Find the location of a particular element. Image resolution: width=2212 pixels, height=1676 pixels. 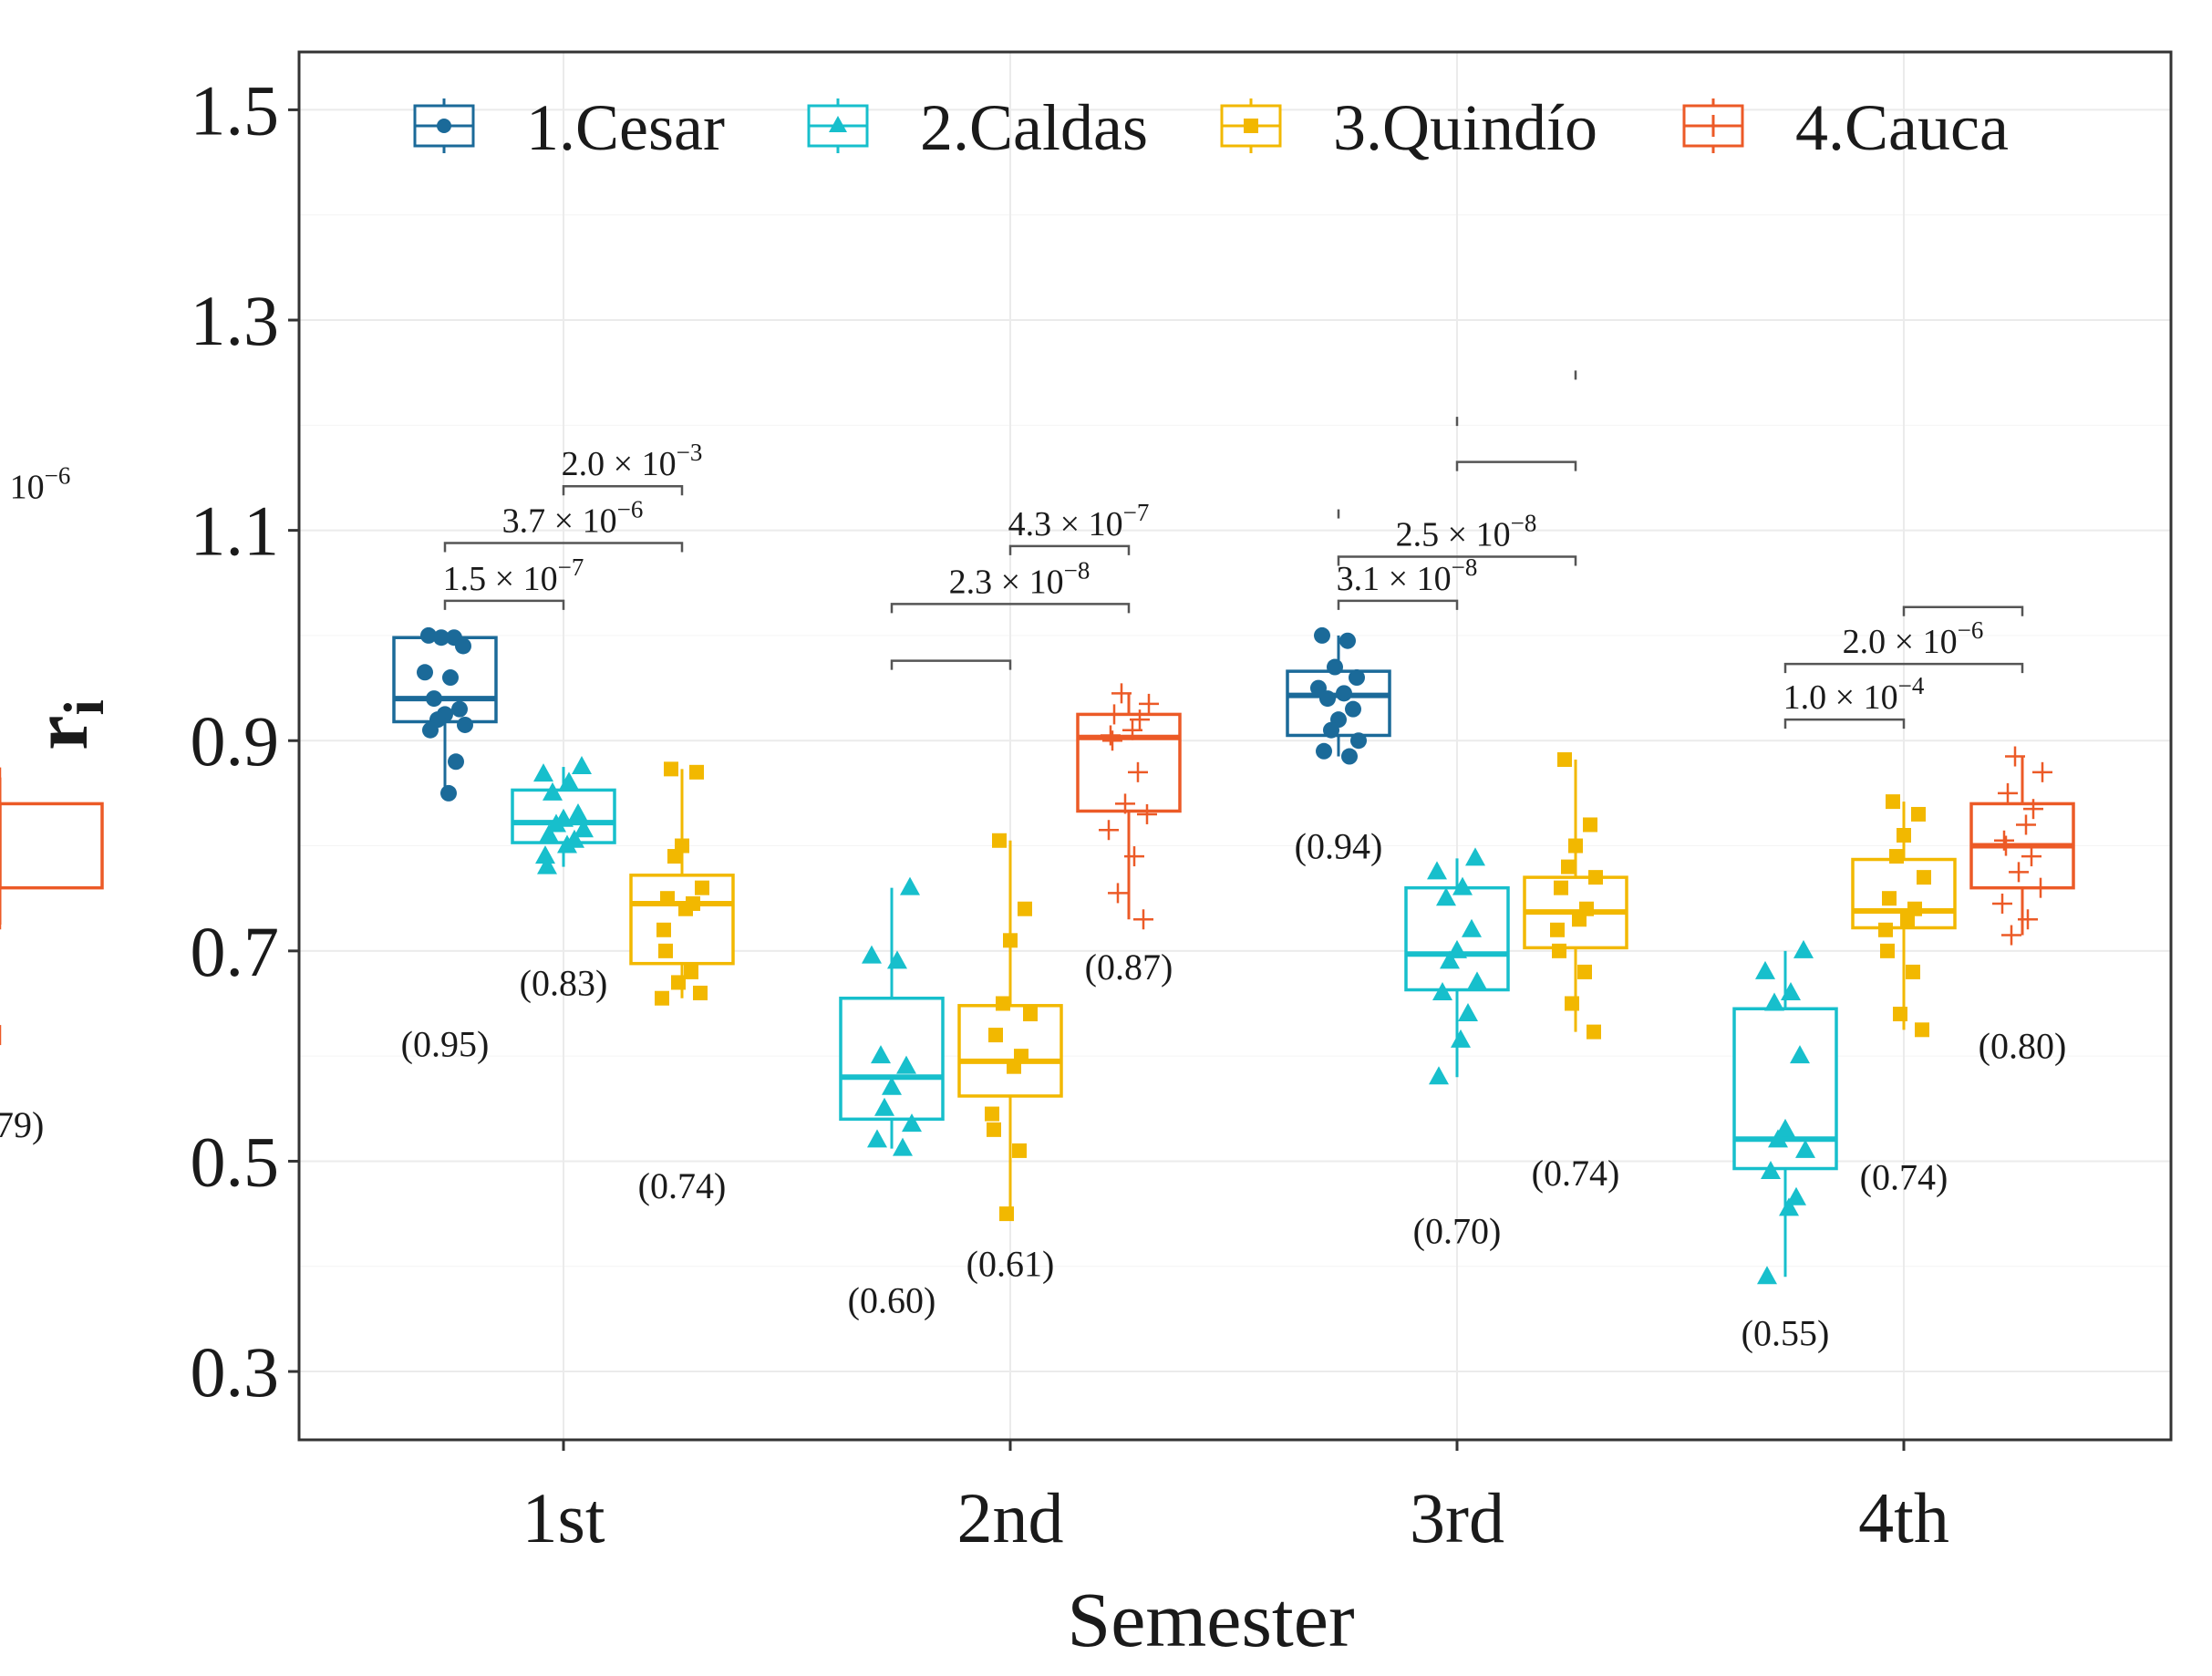

x-tick-label: 4th is located at coordinates (1903, 1517).